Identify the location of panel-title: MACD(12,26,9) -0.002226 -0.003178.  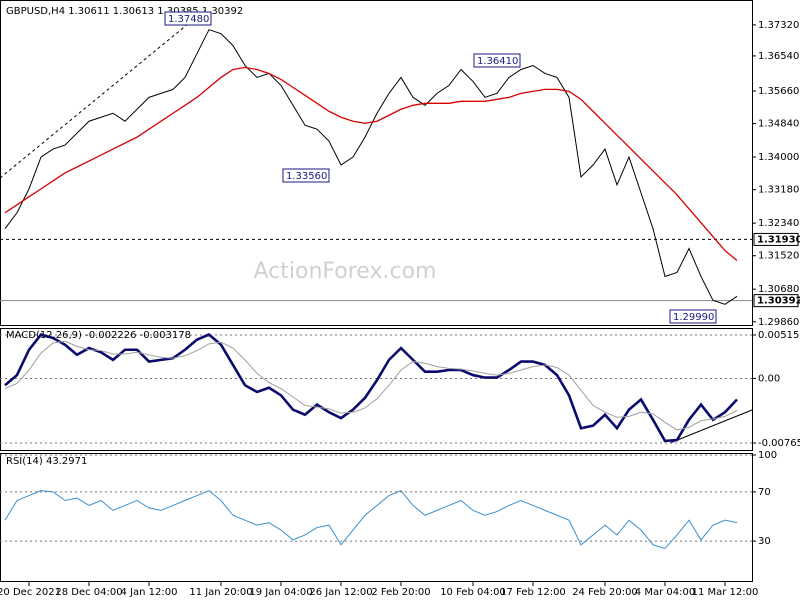
(98, 335).